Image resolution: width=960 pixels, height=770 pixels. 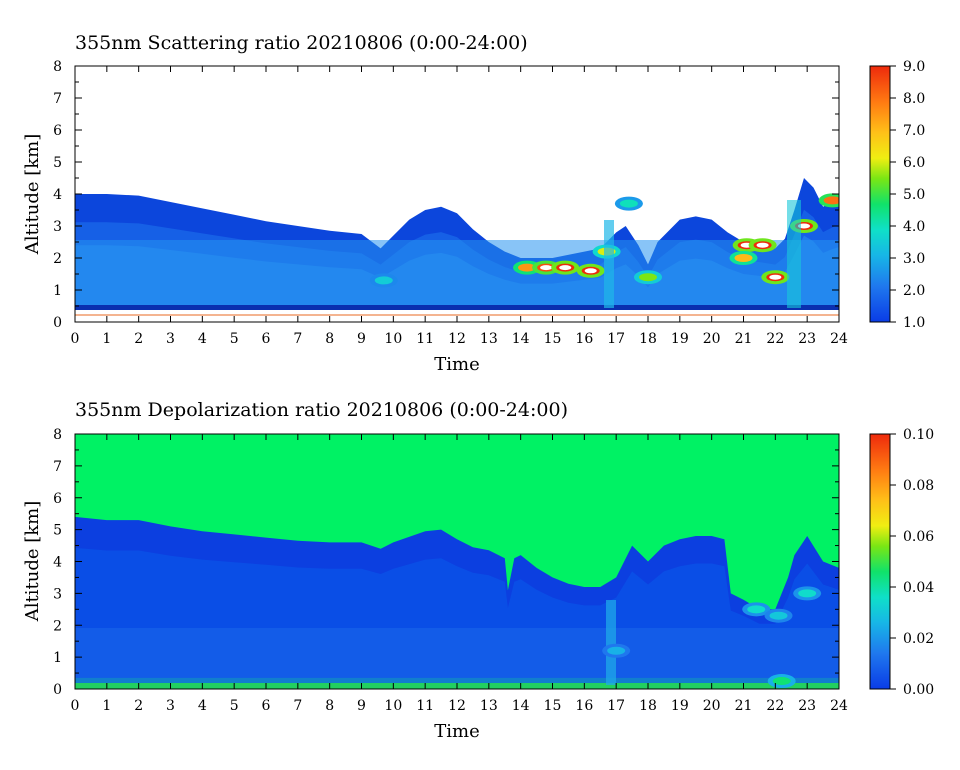 What do you see at coordinates (393, 339) in the screenshot?
I see `x-tick-label: 10` at bounding box center [393, 339].